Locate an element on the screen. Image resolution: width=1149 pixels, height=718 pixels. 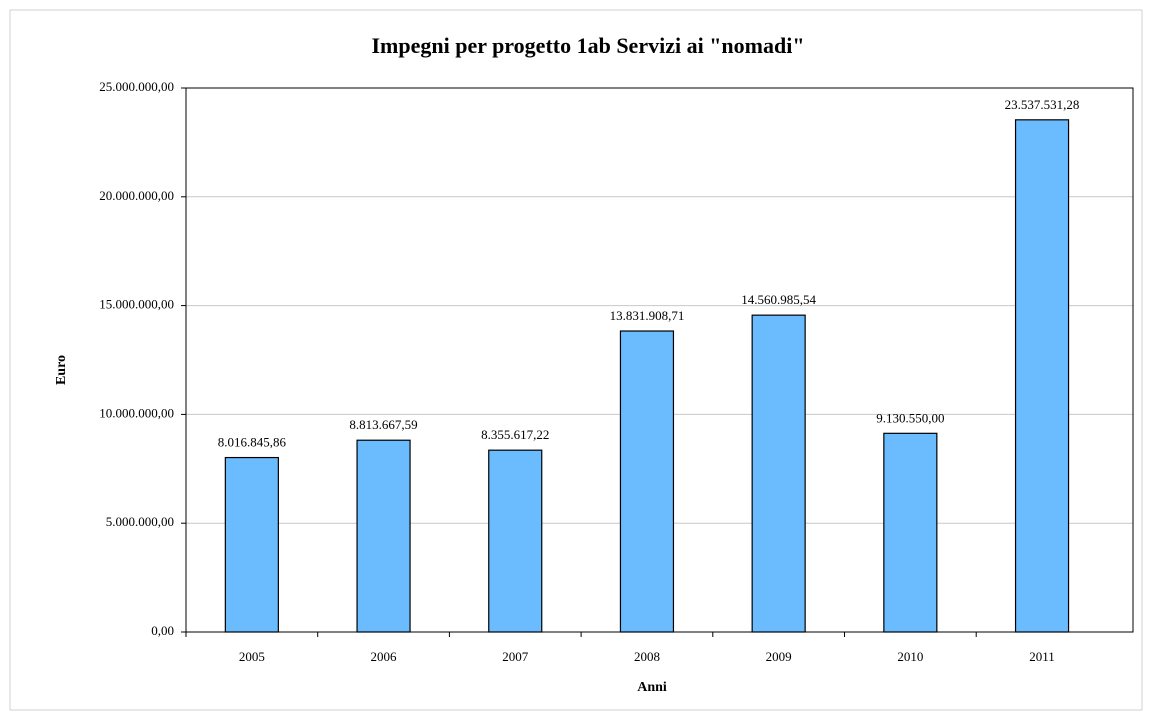
y-tick-label: 5.000.000,00 is located at coordinates (140, 521).